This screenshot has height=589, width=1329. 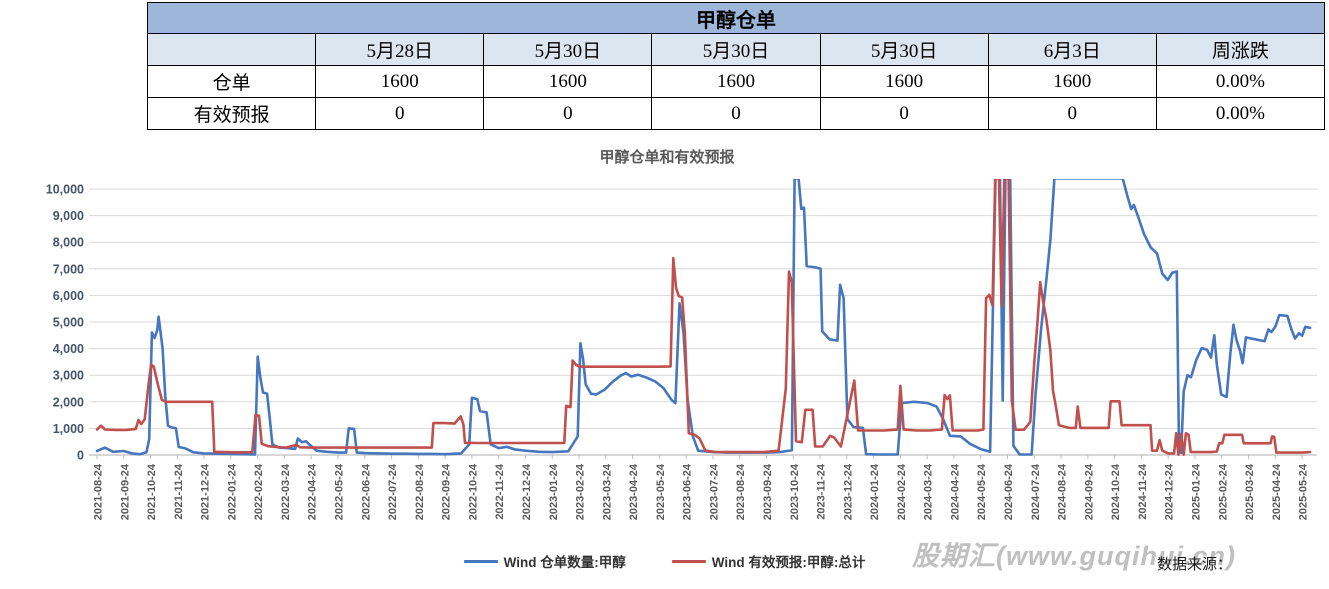 What do you see at coordinates (1089, 491) in the screenshot?
I see `svg-text: 2024-09-24` at bounding box center [1089, 491].